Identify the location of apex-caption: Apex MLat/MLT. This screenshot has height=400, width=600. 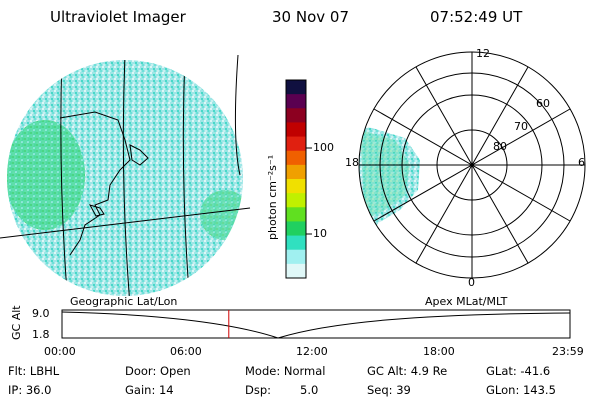
(466, 301).